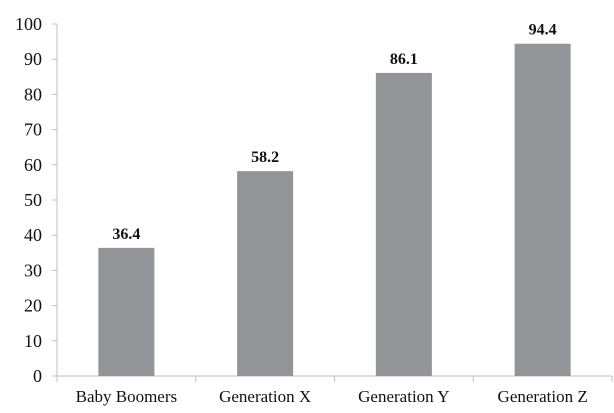  What do you see at coordinates (265, 273) in the screenshot?
I see `bar-generation-x` at bounding box center [265, 273].